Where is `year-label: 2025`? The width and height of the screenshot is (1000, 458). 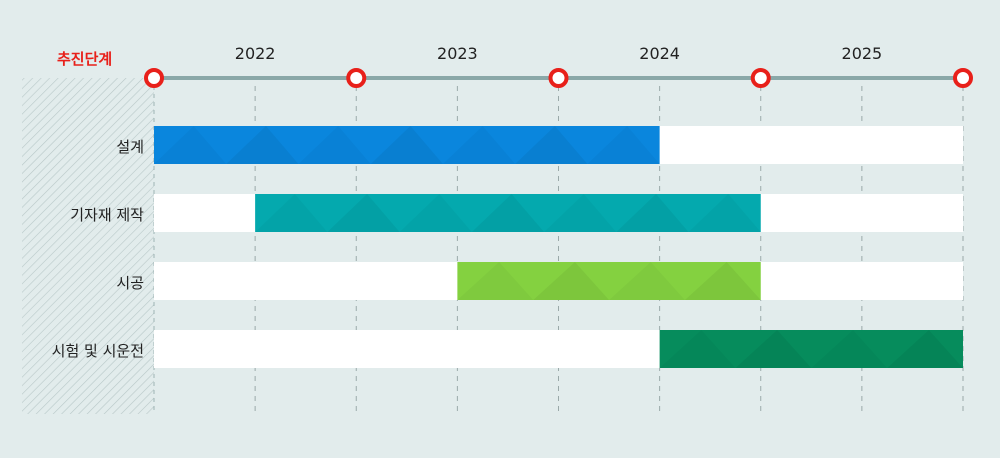 year-label: 2025 is located at coordinates (862, 53).